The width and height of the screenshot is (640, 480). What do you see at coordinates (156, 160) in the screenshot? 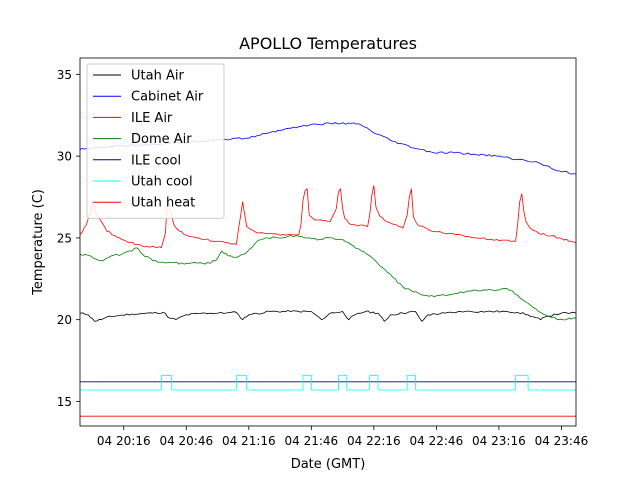
I see `legend-label-ile-cool: ILE cool` at bounding box center [156, 160].